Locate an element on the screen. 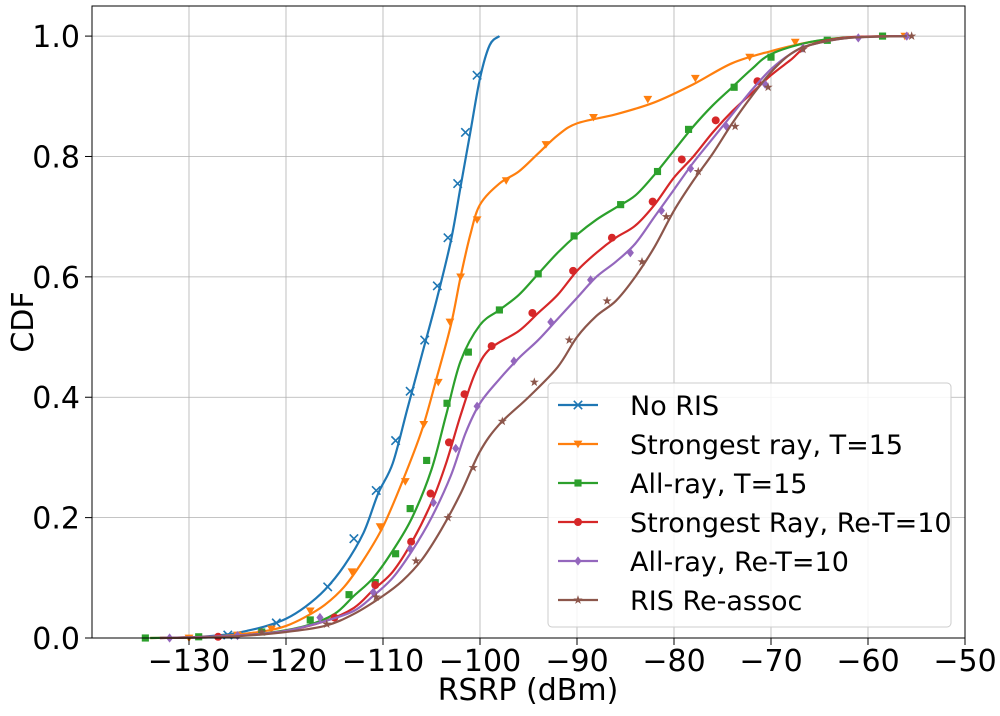 This screenshot has height=716, width=1000. legend-label: All-ray, T=15 is located at coordinates (718, 484).